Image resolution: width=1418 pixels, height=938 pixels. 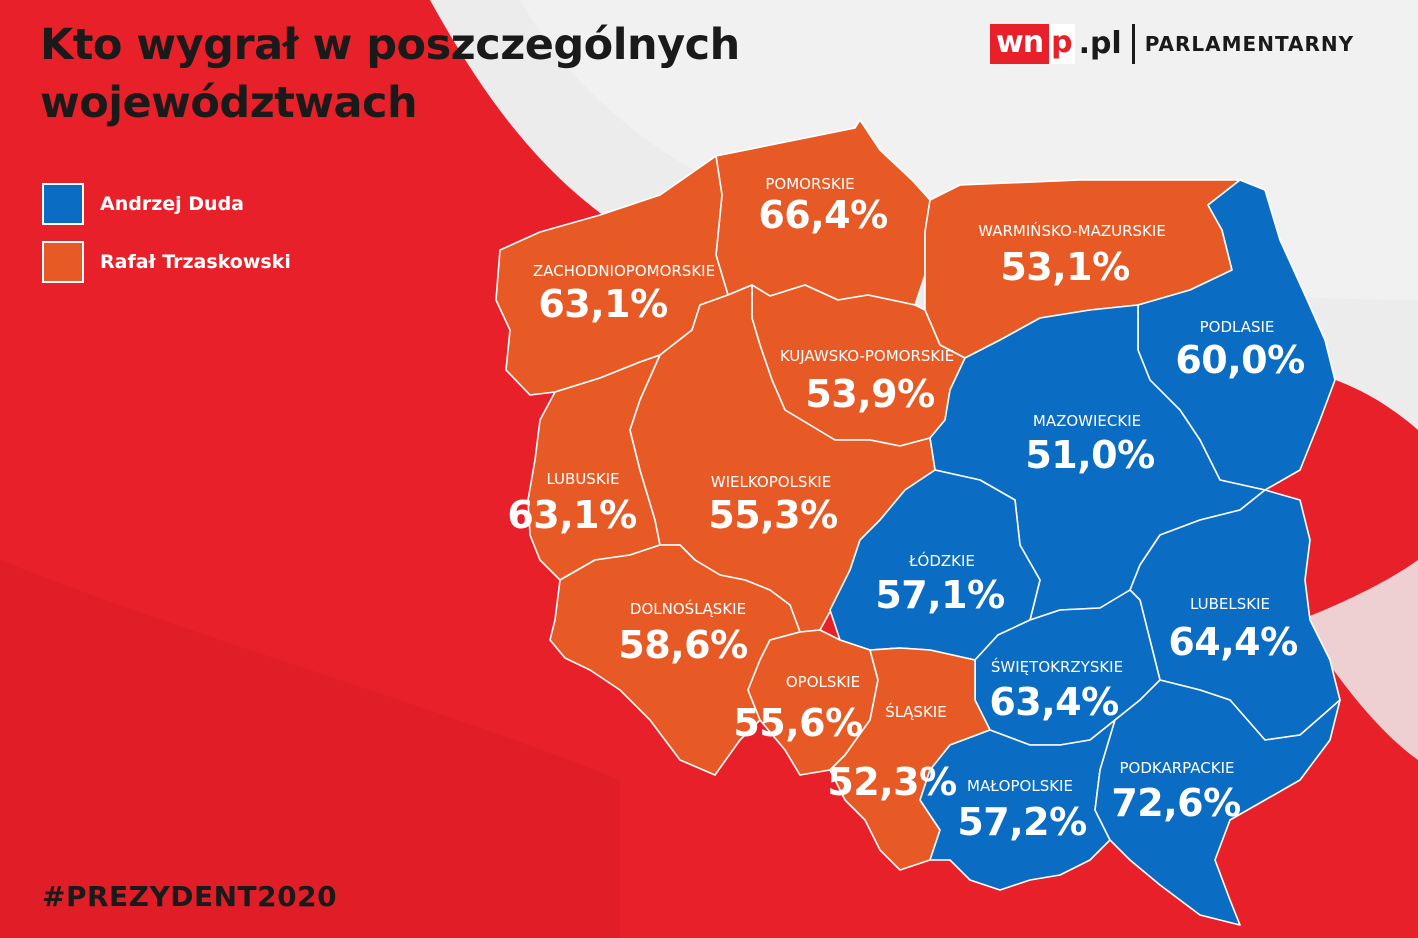 I want to click on logo-p: p, so click(x=1062, y=44).